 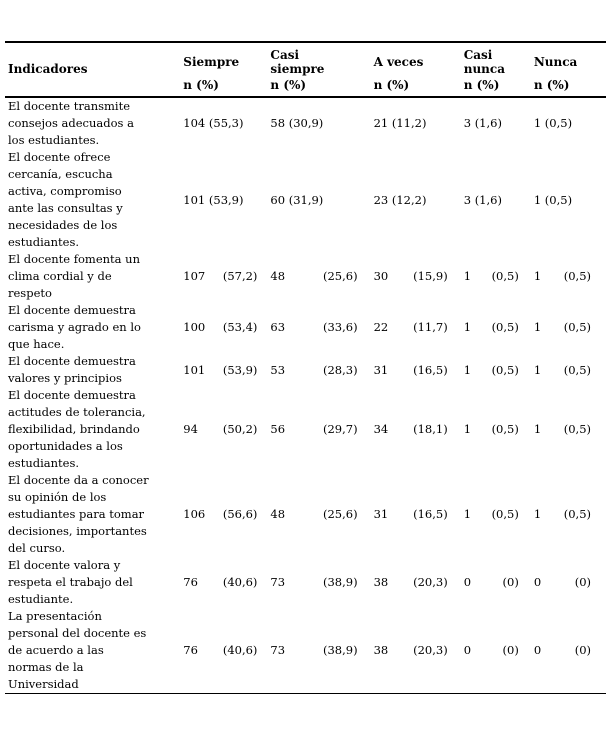 What do you see at coordinates (213, 123) in the screenshot?
I see `value-cell: 104 (55,3)` at bounding box center [213, 123].